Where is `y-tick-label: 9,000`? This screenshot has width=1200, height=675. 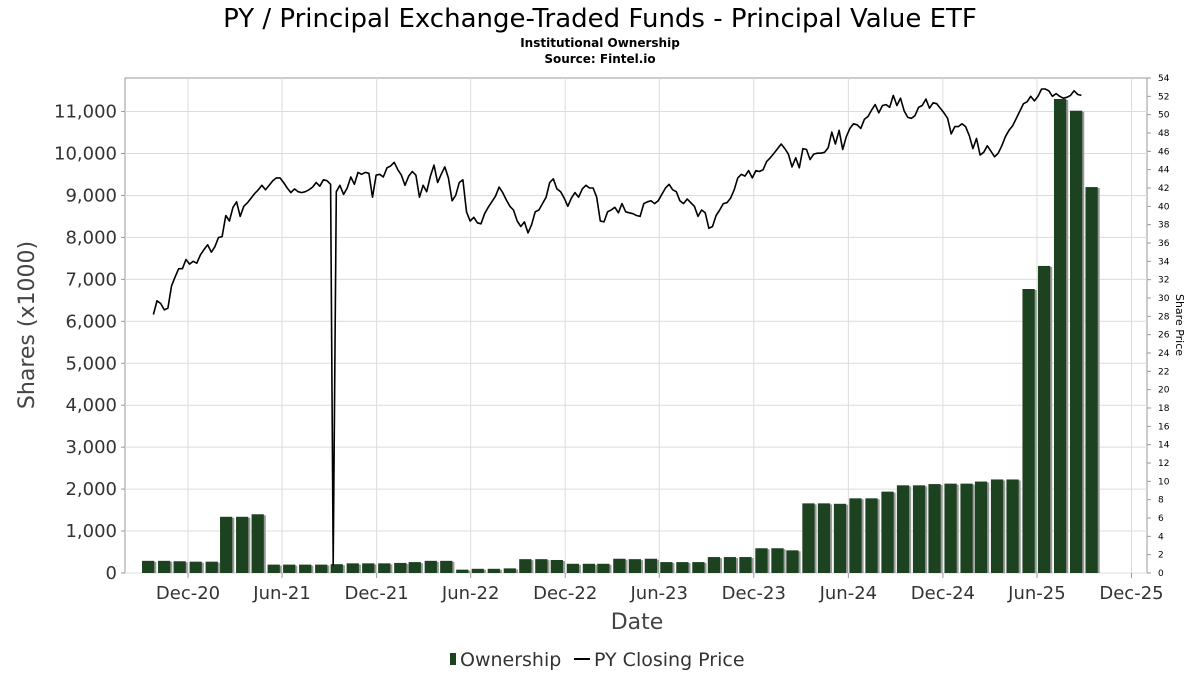
y-tick-label: 9,000 is located at coordinates (91, 195).